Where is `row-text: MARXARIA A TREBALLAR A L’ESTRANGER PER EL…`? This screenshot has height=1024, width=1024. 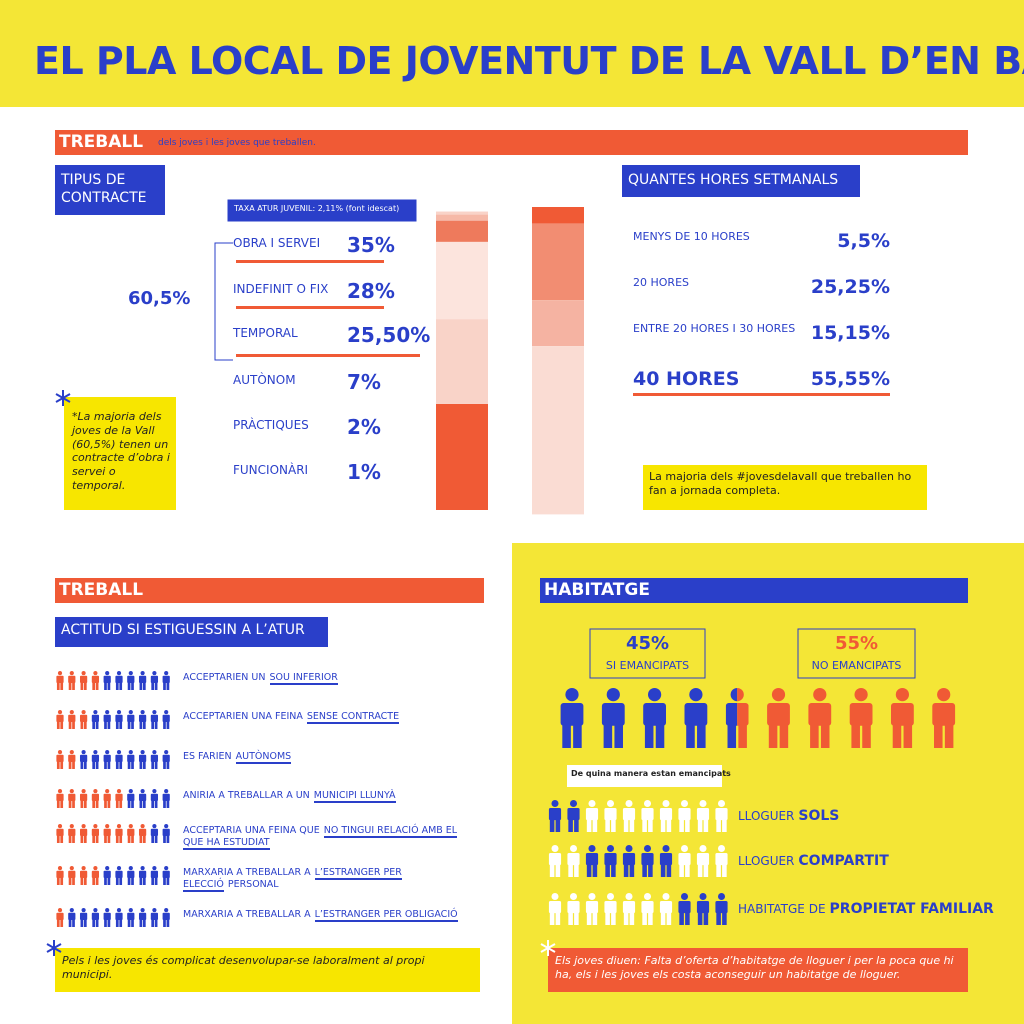 row-text: MARXARIA A TREBALLAR A L’ESTRANGER PER EL… is located at coordinates (330, 879).